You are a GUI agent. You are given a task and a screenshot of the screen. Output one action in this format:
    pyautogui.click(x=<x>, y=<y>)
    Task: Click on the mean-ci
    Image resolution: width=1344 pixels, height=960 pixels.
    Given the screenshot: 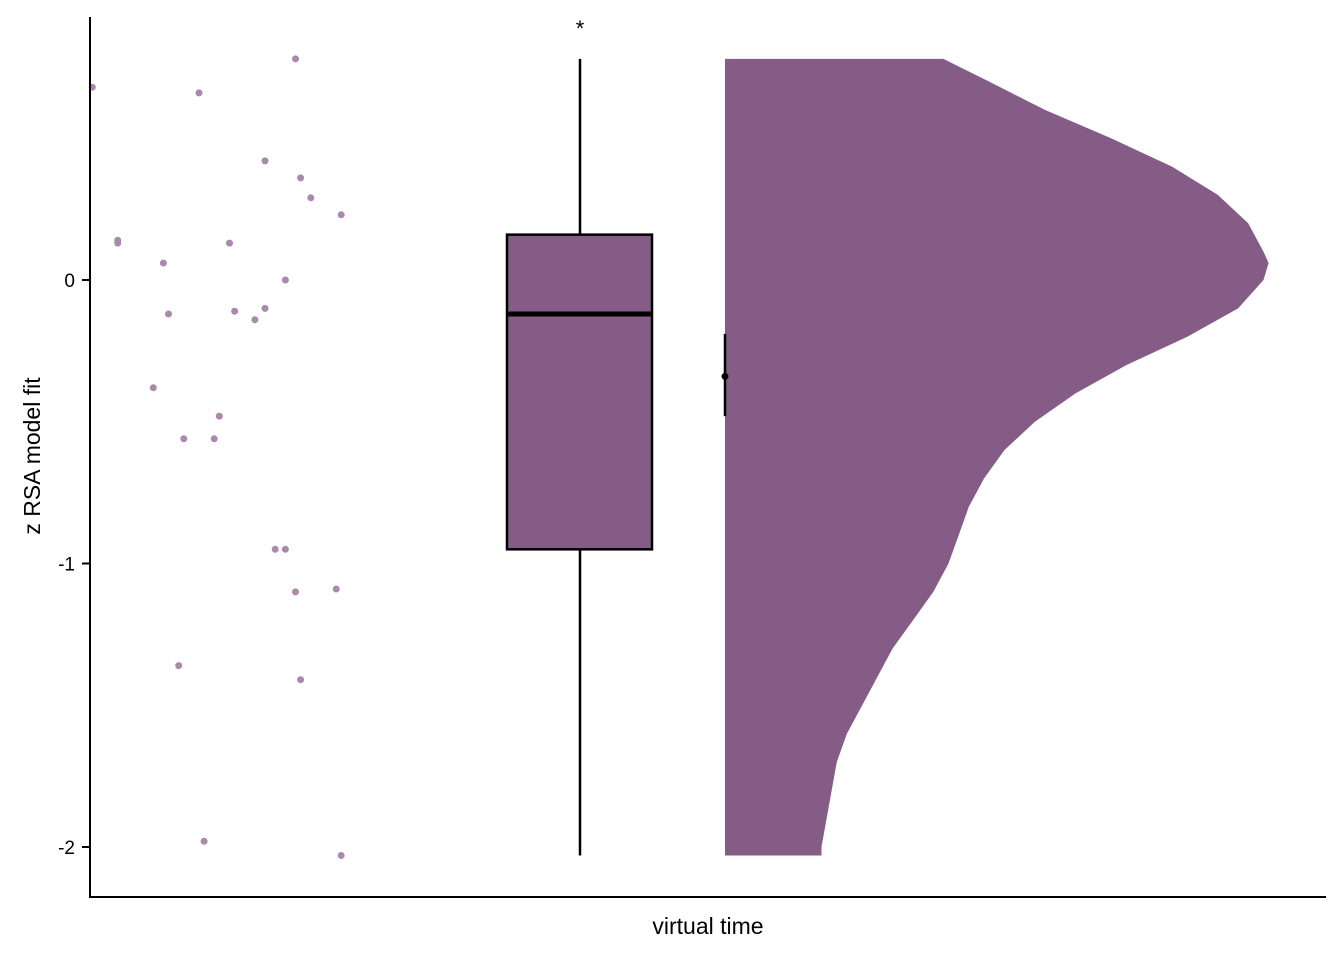 What is the action you would take?
    pyautogui.click(x=725, y=375)
    